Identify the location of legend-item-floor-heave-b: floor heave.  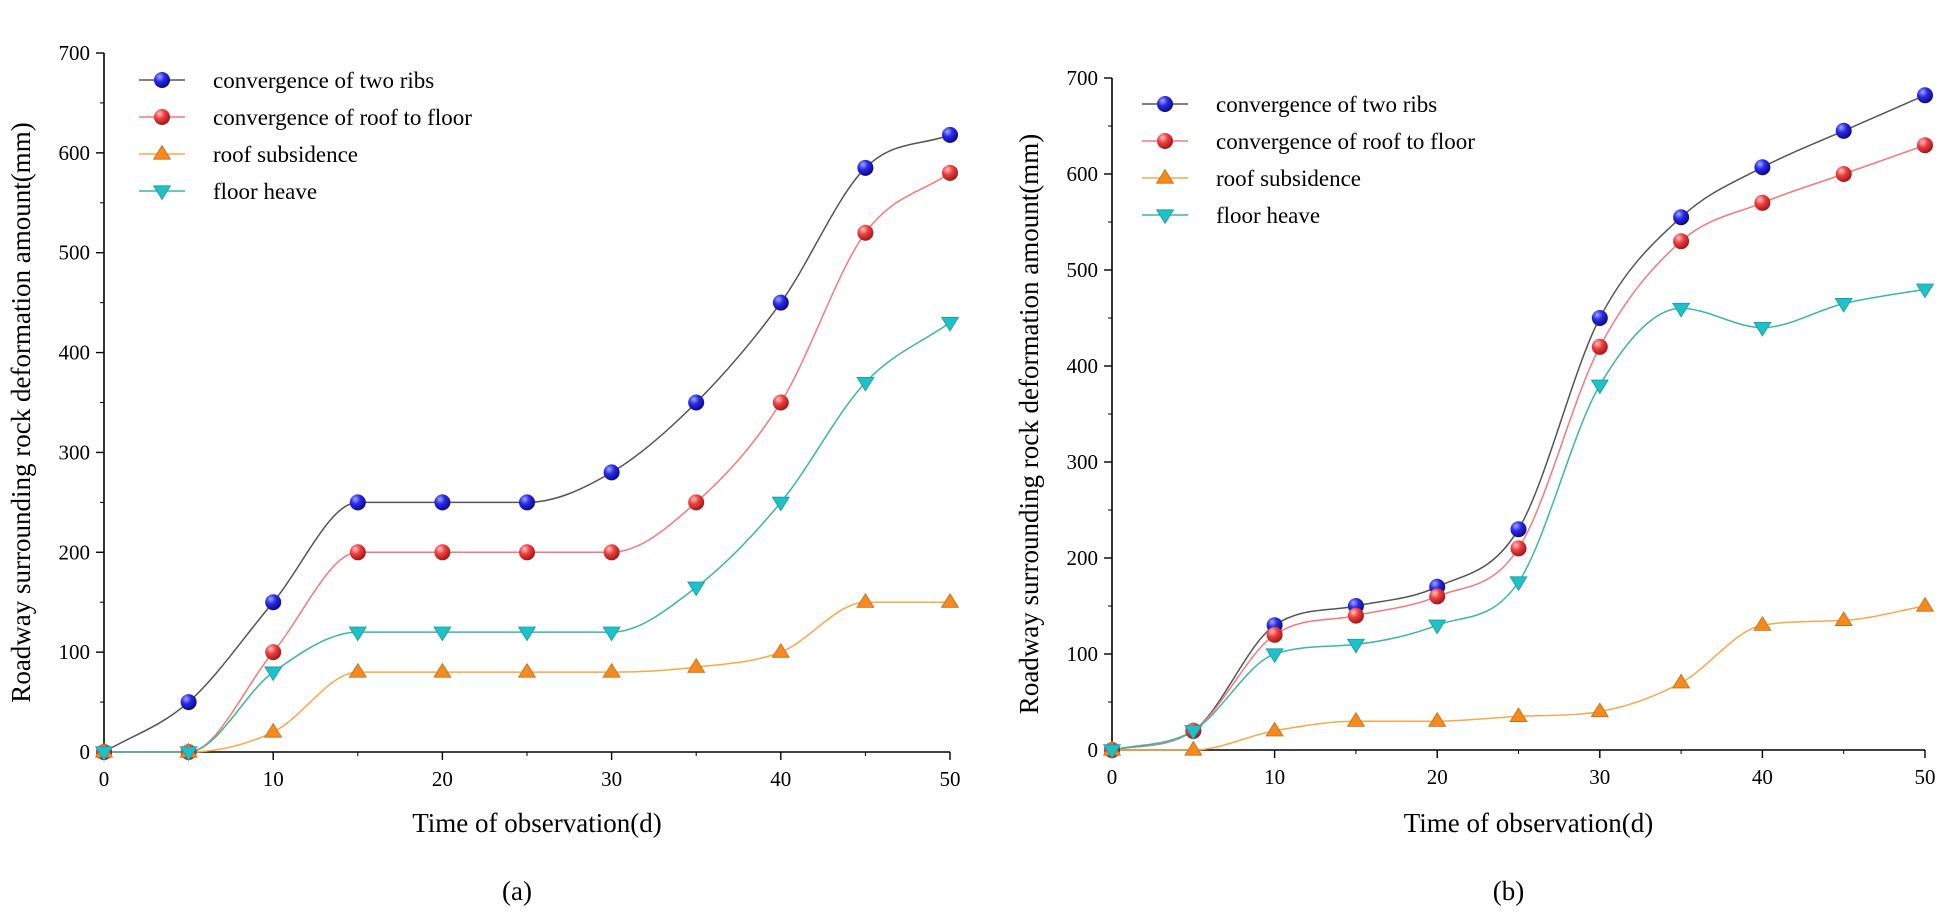
(1231, 215).